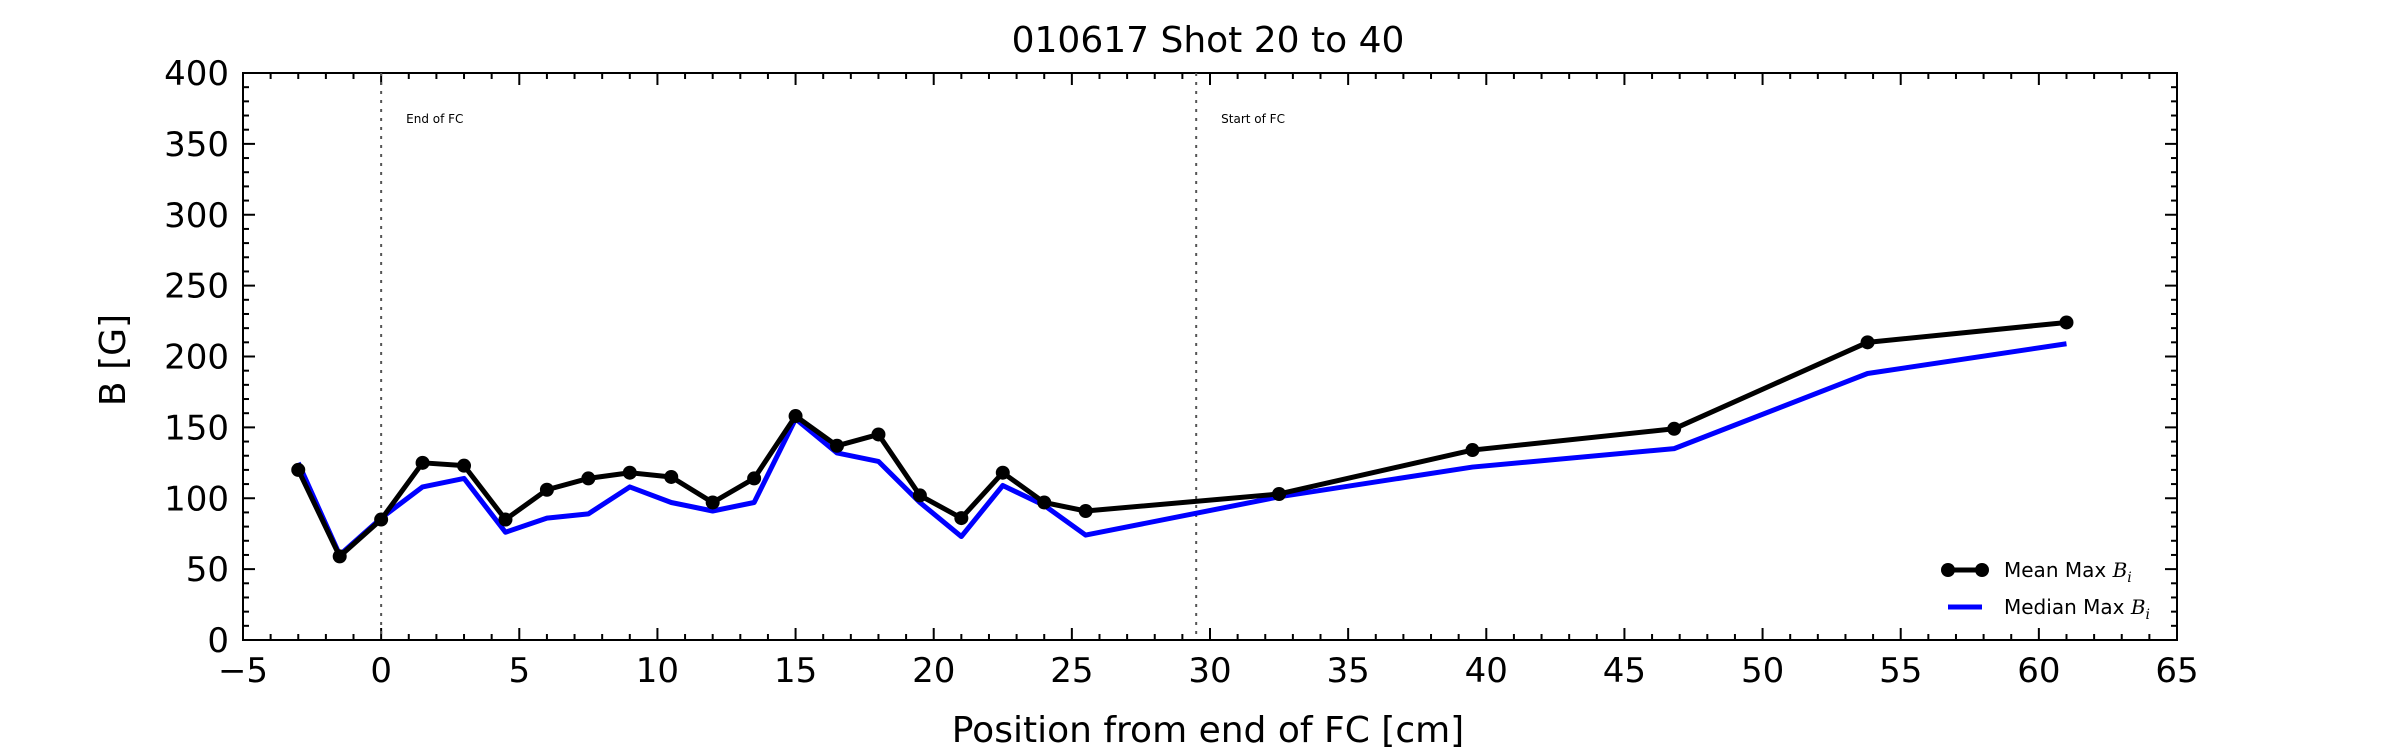  What do you see at coordinates (196, 428) in the screenshot?
I see `y-tick-label: 150` at bounding box center [196, 428].